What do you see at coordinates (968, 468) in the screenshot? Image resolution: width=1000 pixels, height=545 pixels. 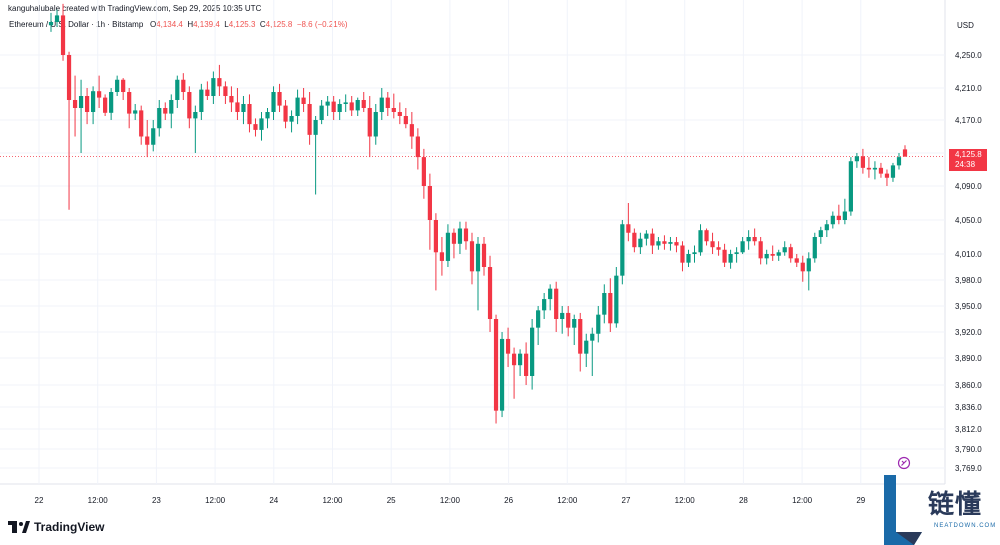 I see `price-tick-label: 3,769.0` at bounding box center [968, 468].